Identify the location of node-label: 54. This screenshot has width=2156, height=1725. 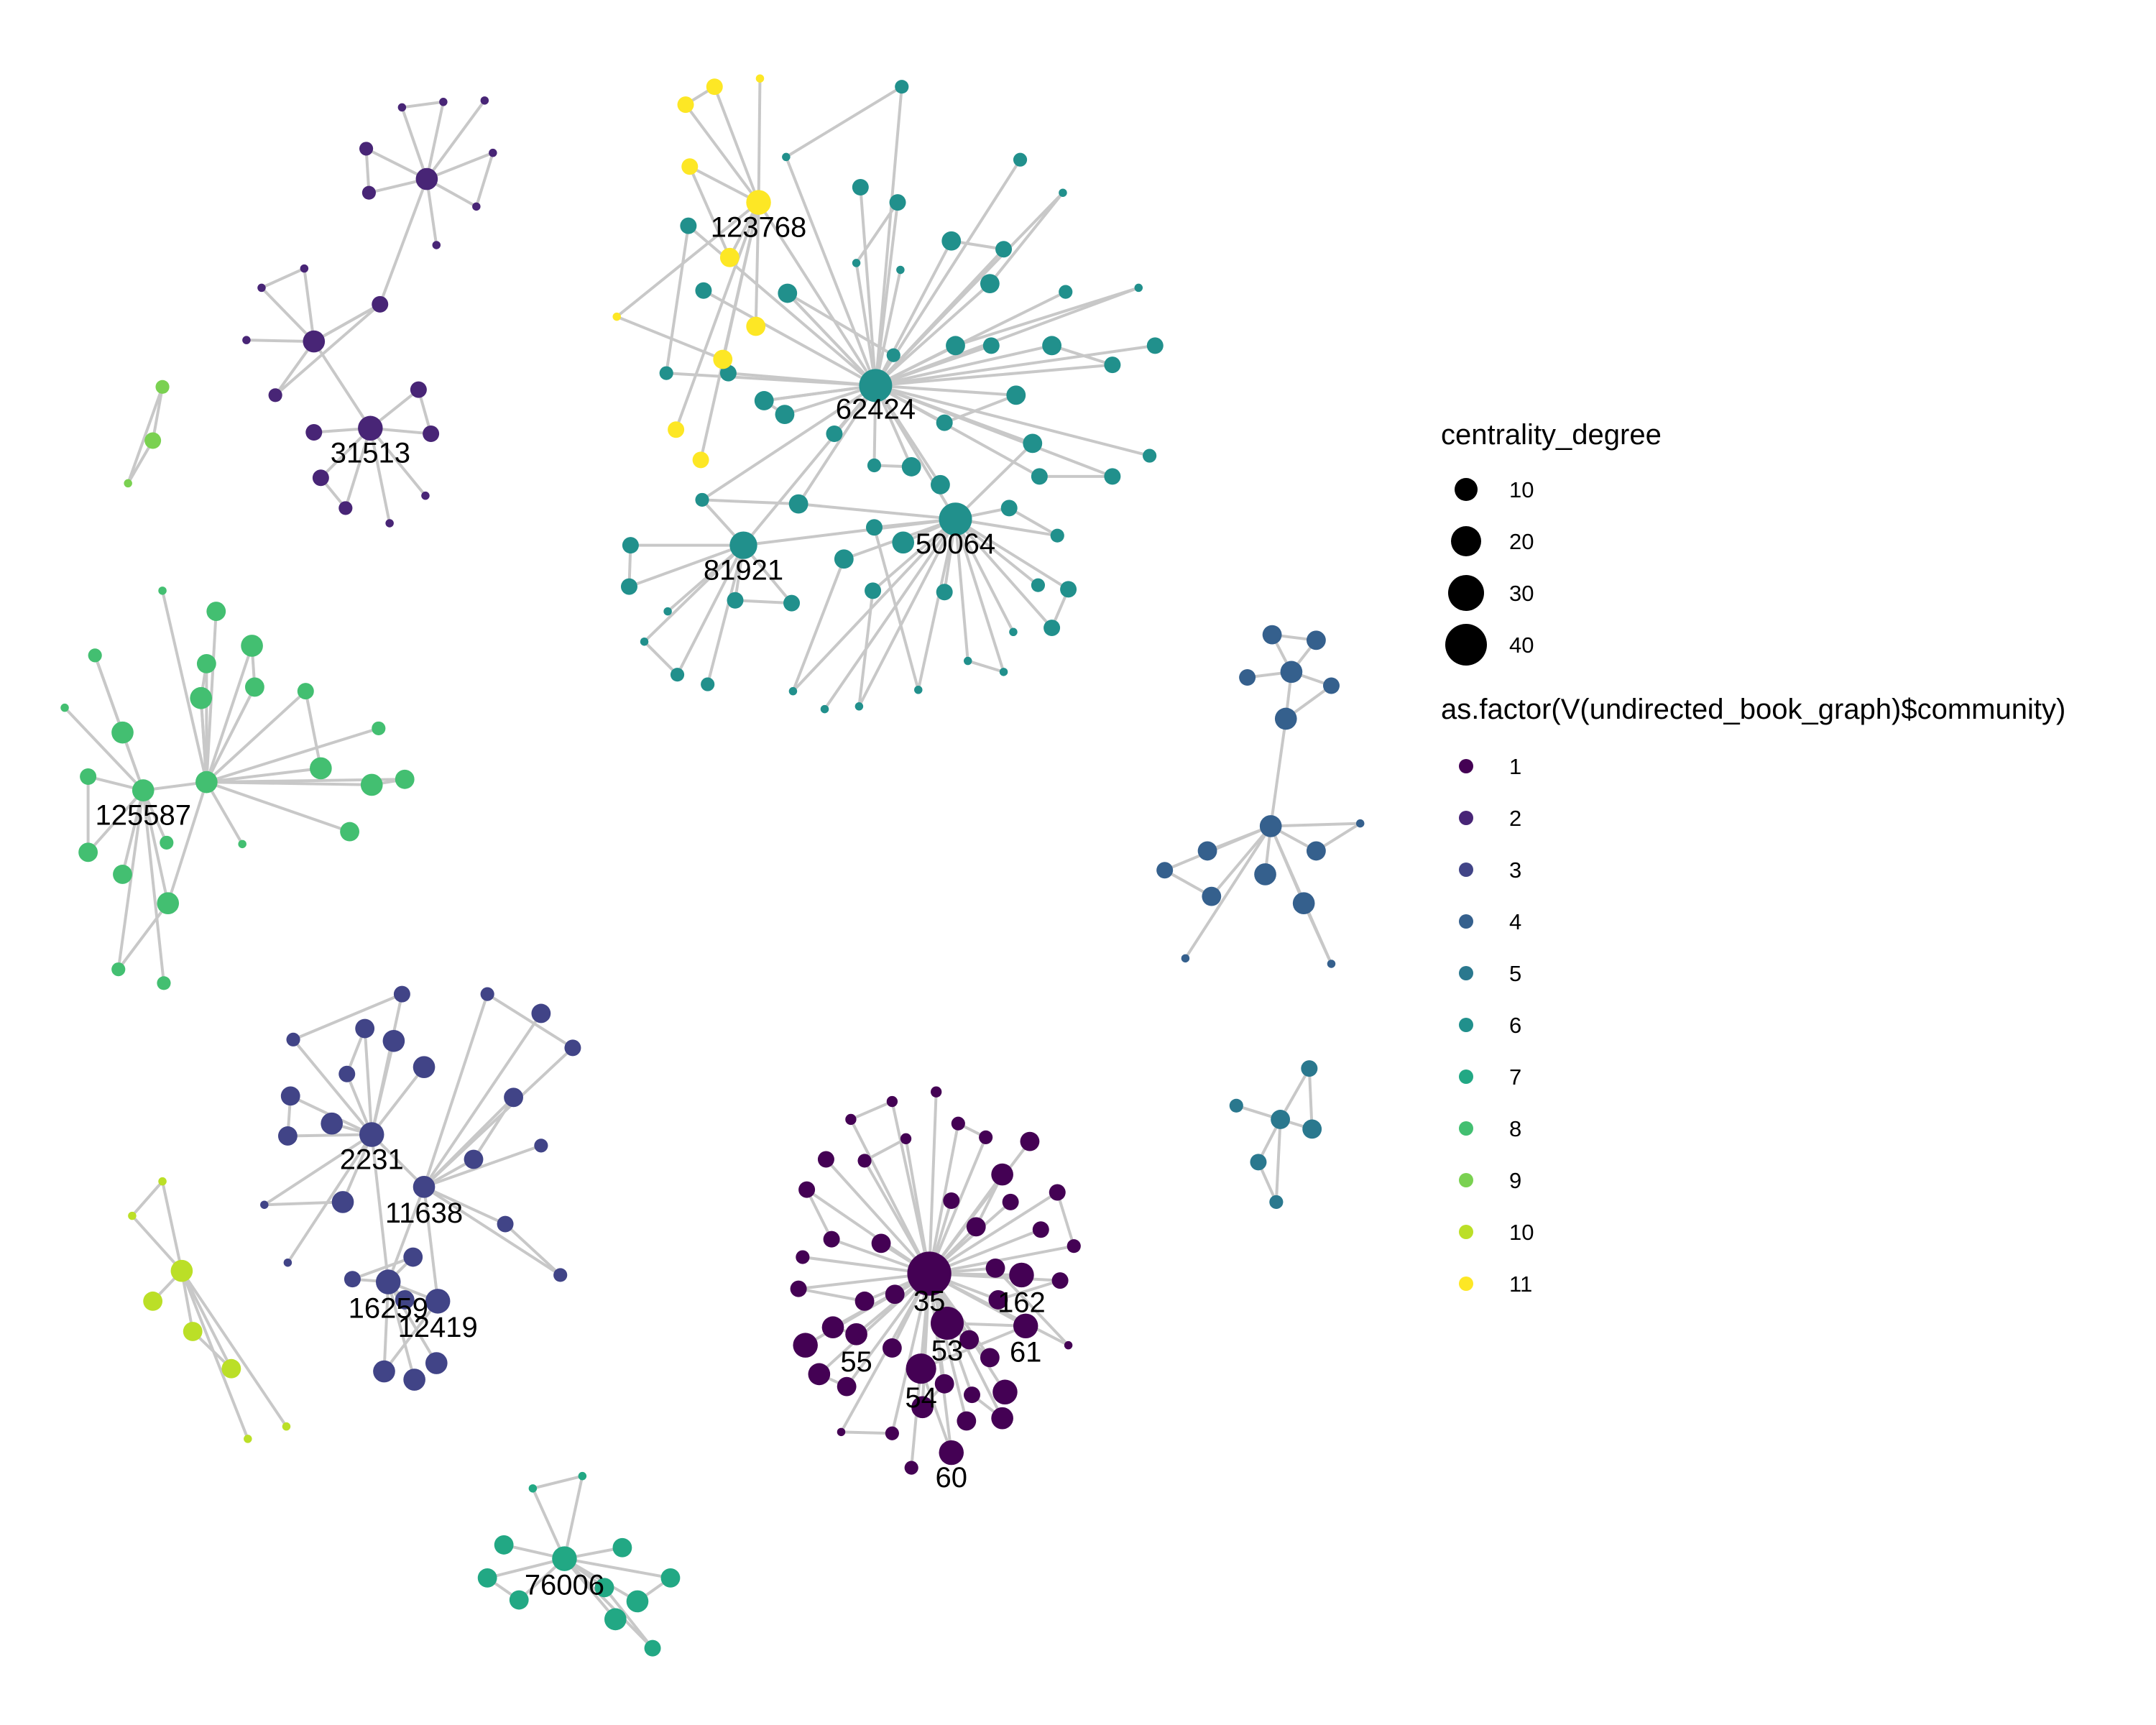
(921, 1398).